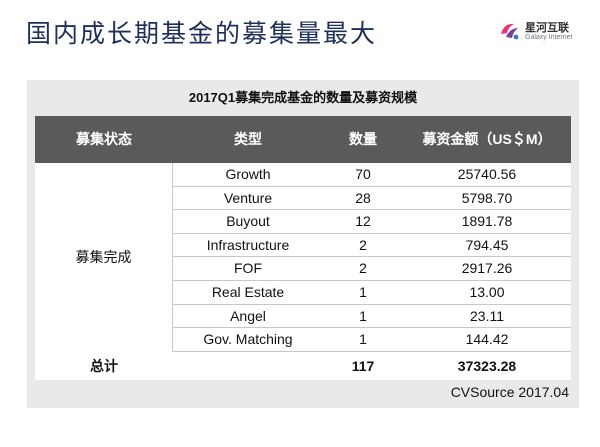 Image resolution: width=600 pixels, height=447 pixels. I want to click on slide-title: 国内成长期基金的募集量最大, so click(202, 33).